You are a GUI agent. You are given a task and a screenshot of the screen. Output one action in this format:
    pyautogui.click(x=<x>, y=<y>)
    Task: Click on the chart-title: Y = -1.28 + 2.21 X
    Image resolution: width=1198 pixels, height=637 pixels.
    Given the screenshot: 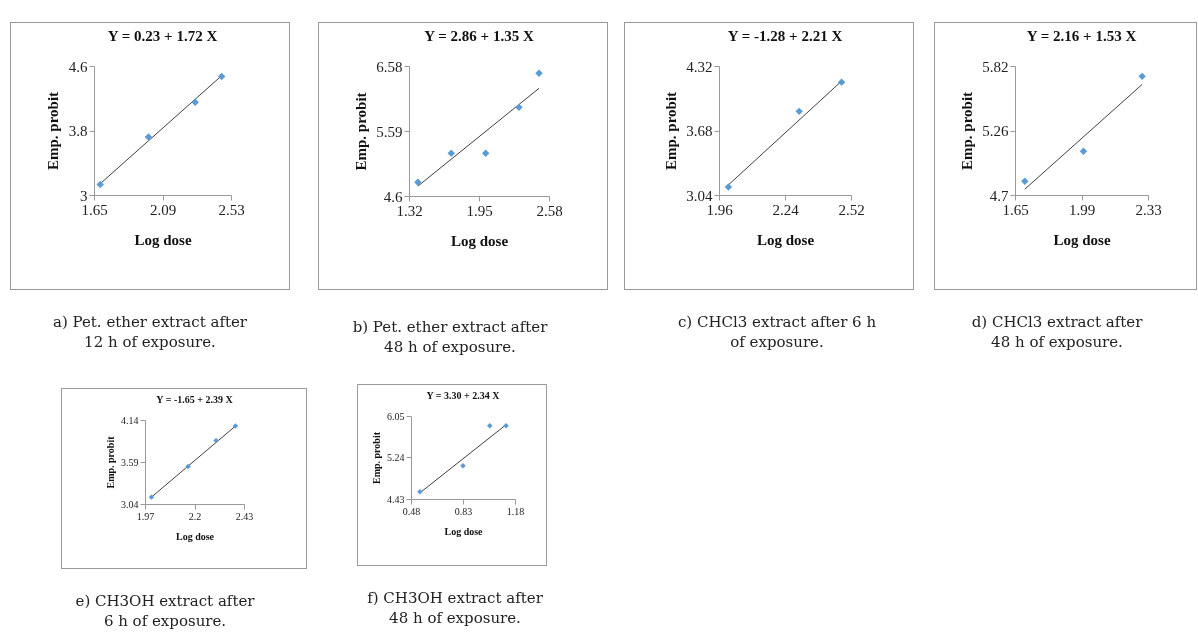 What is the action you would take?
    pyautogui.click(x=785, y=36)
    